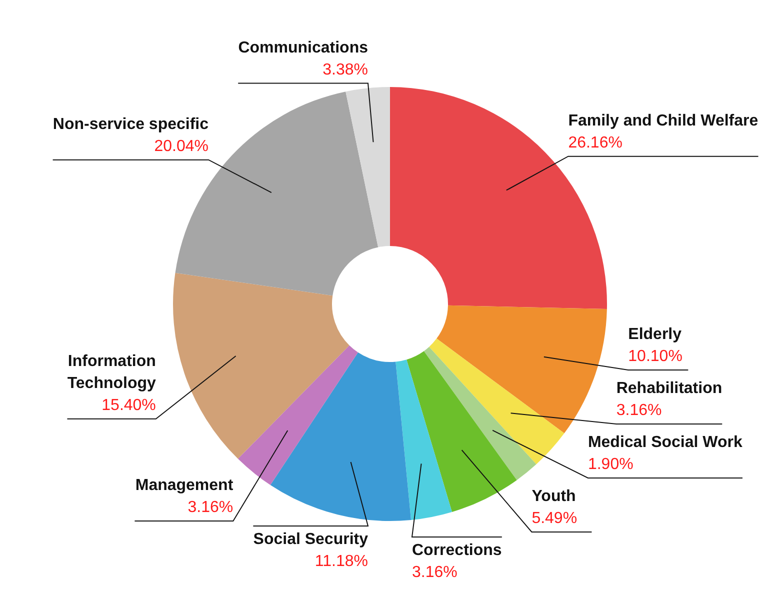  What do you see at coordinates (129, 405) in the screenshot?
I see `data-label: 15.40%` at bounding box center [129, 405].